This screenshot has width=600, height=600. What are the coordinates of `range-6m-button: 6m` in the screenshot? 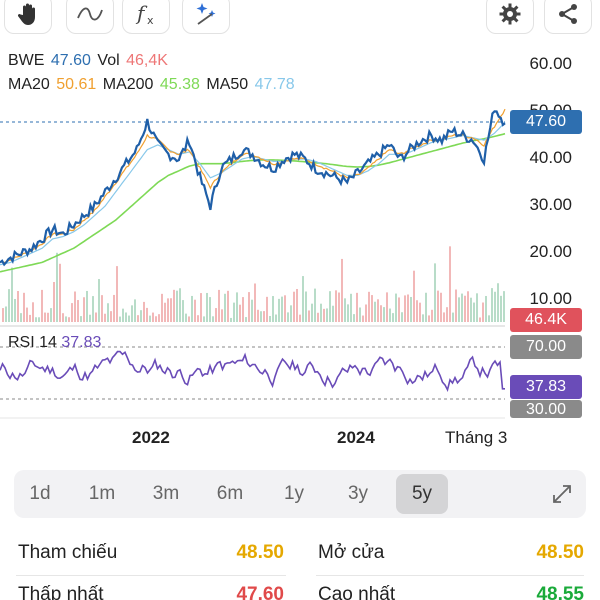 It's located at (230, 493).